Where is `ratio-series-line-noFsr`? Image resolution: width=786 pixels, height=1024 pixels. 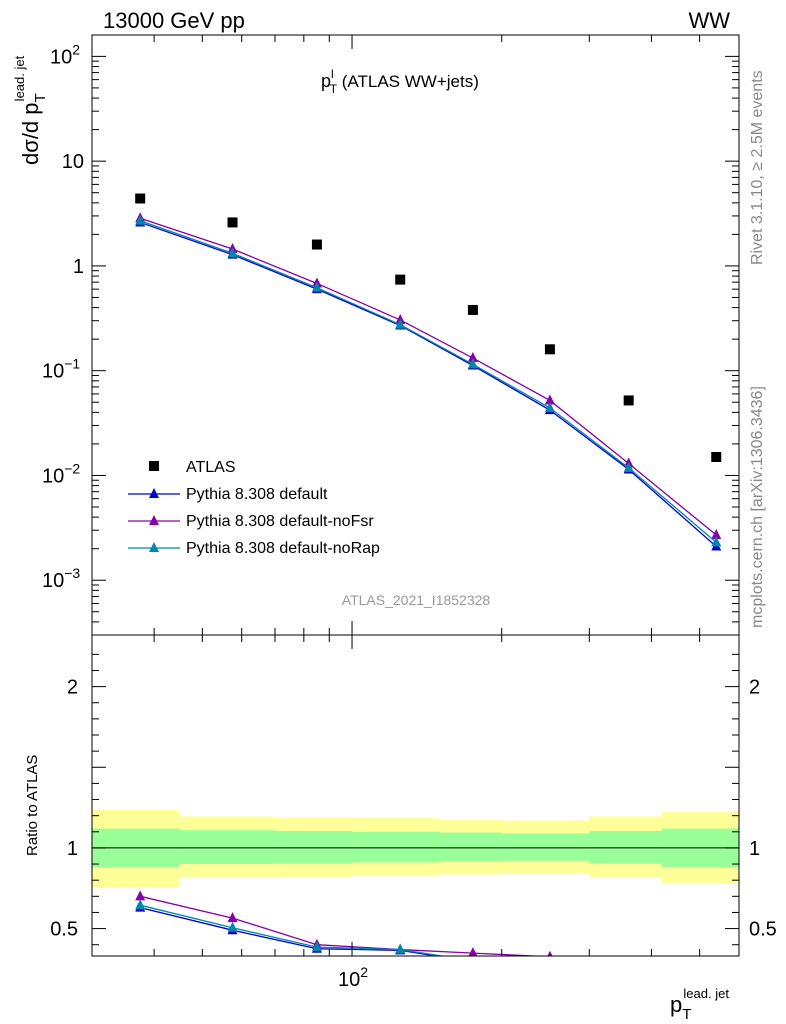
ratio-series-line-noFsr is located at coordinates (343, 925).